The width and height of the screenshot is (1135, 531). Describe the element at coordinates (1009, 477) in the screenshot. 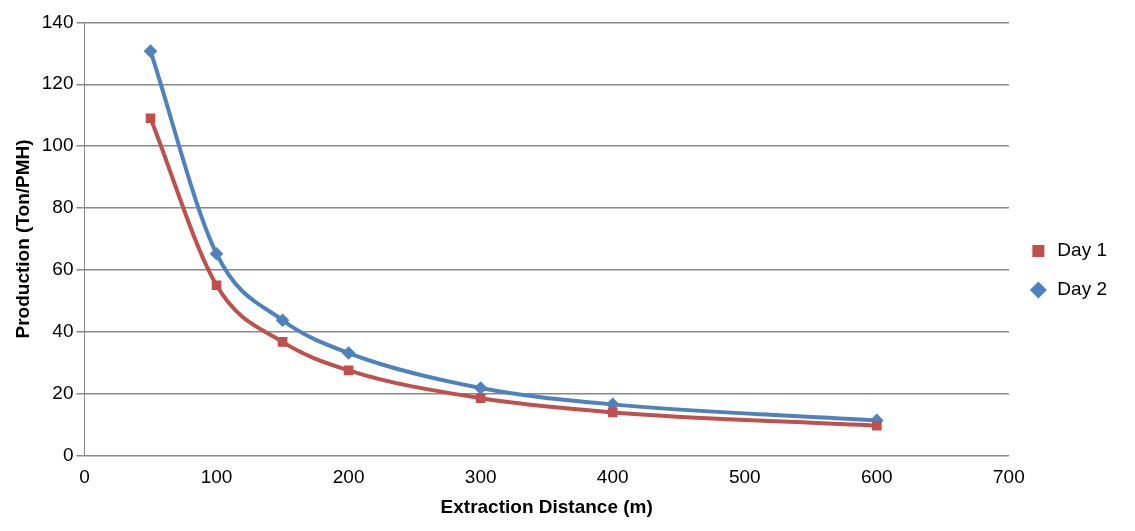

I see `x-tick-label: 700` at that location.